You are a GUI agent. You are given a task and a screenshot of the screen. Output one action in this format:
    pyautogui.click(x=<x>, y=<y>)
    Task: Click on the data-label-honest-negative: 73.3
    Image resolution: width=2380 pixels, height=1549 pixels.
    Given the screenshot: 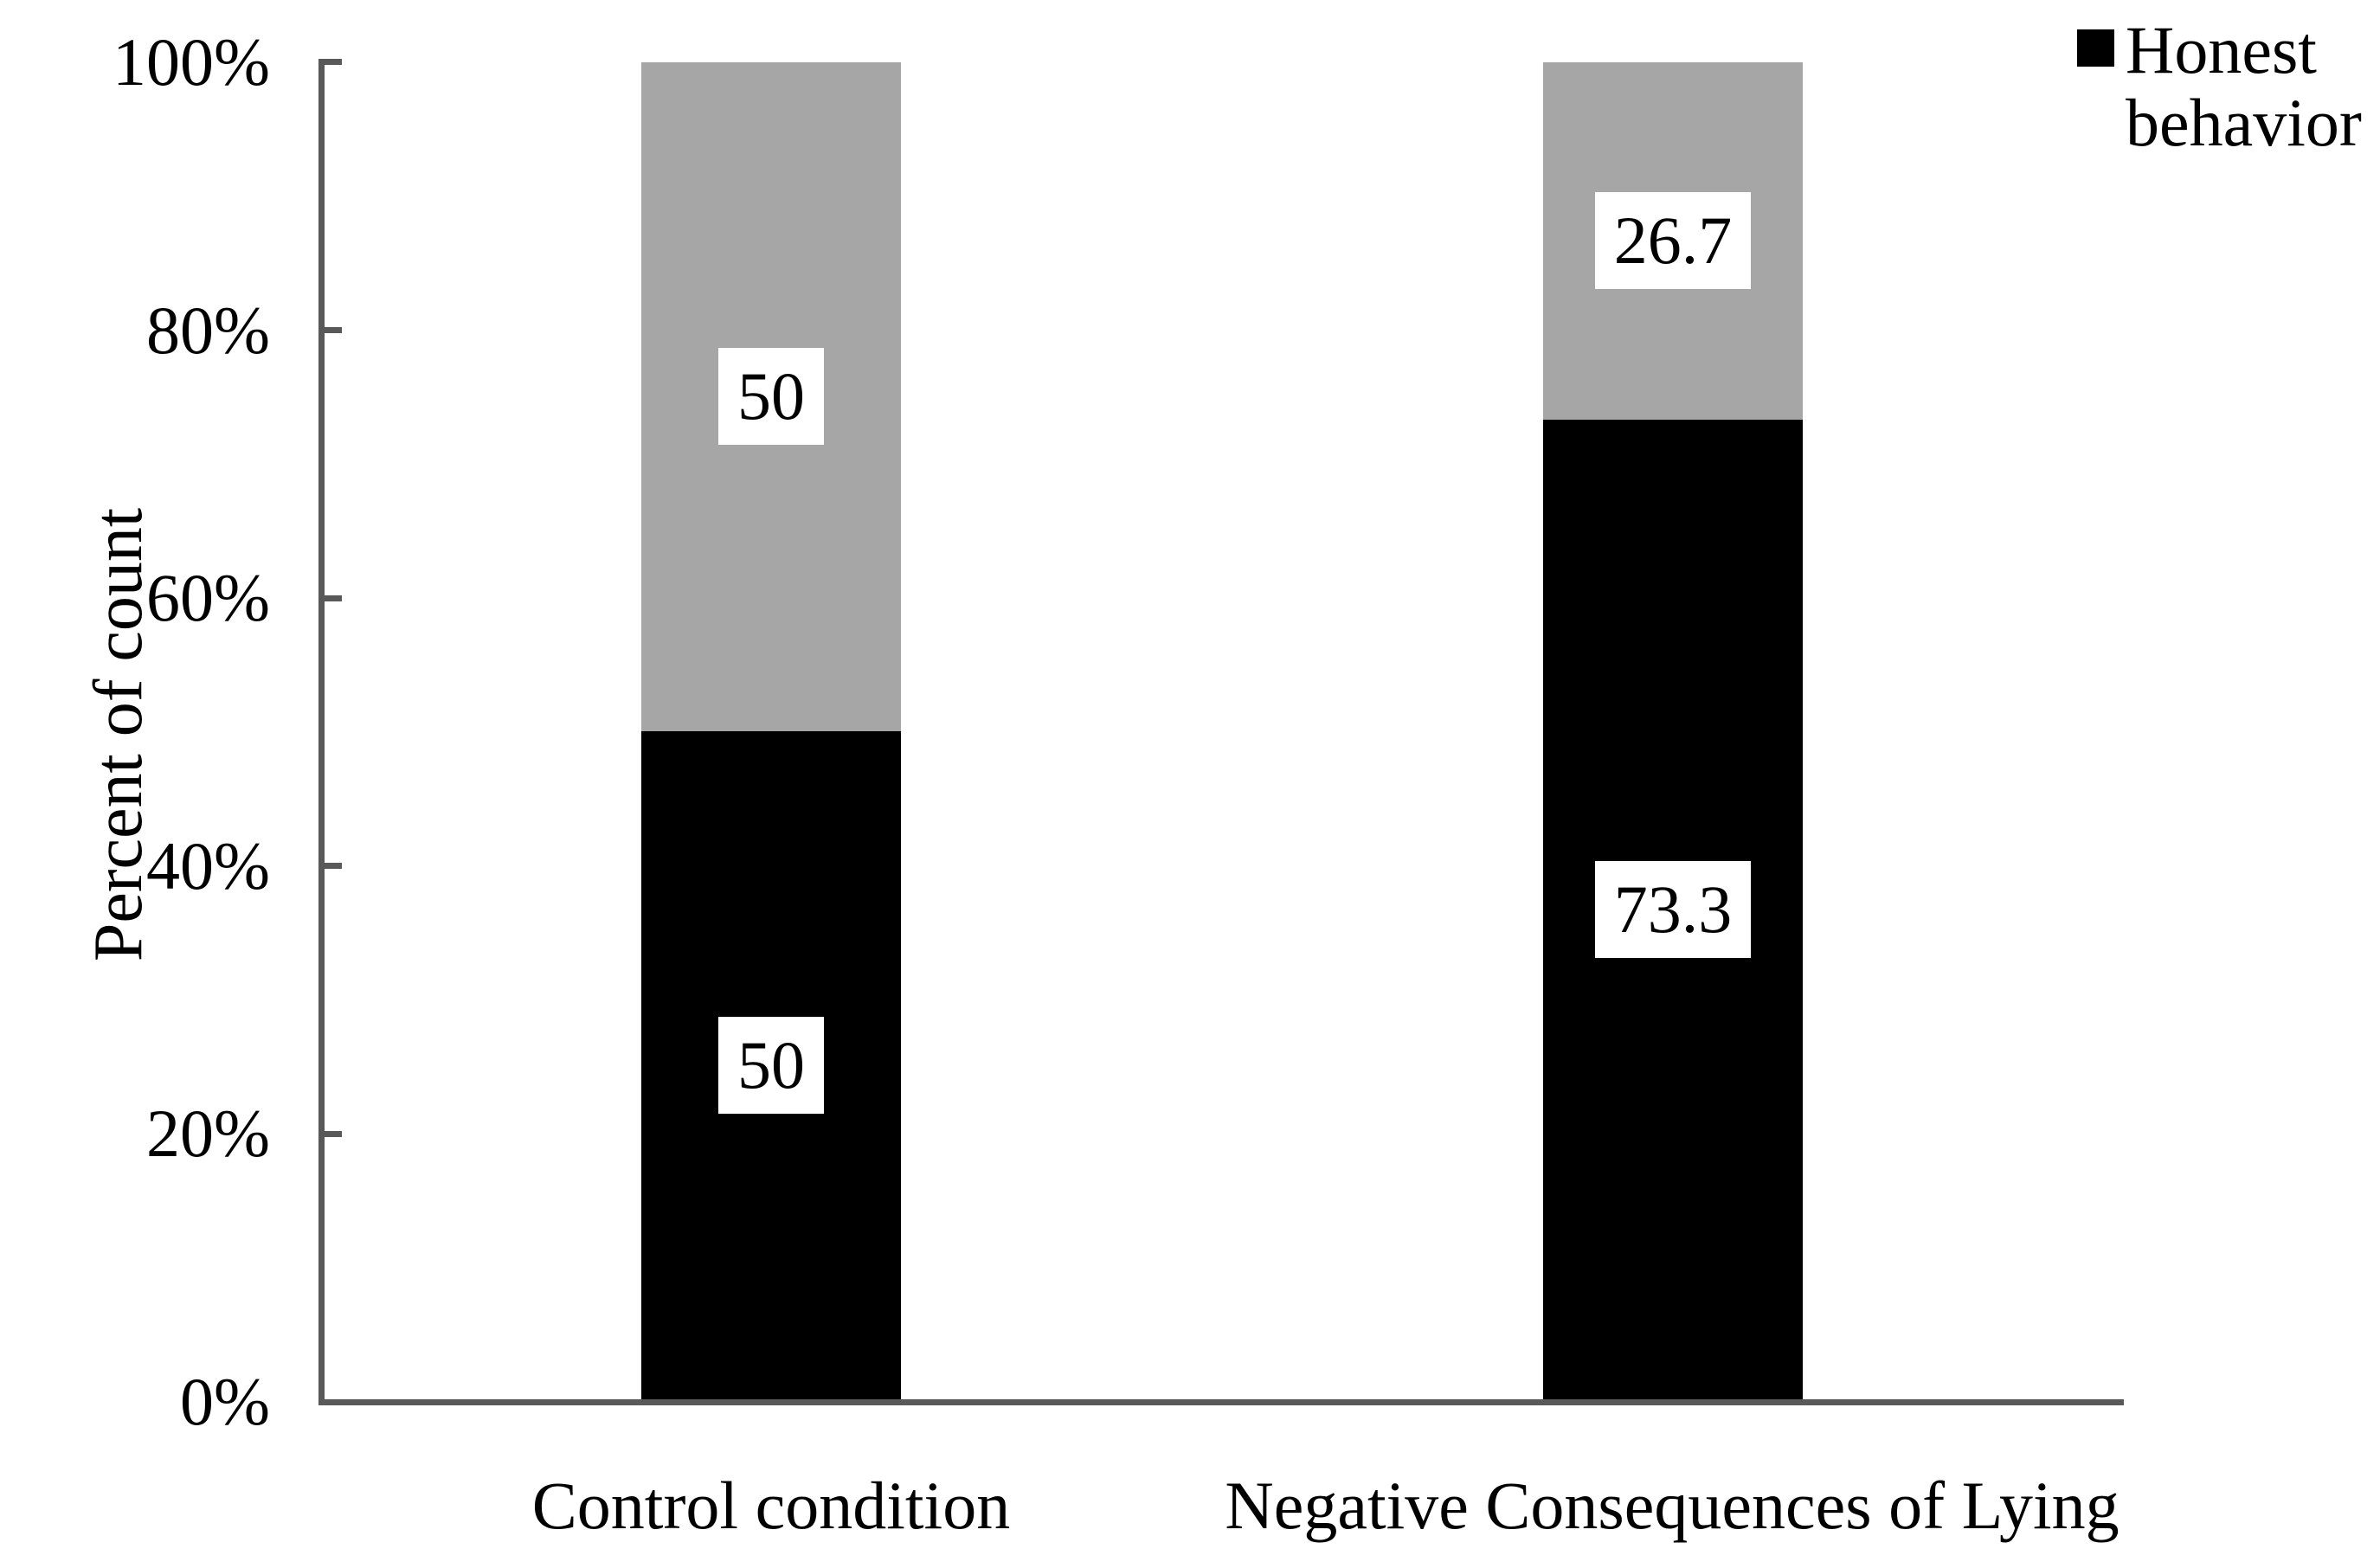 What is the action you would take?
    pyautogui.click(x=1673, y=909)
    